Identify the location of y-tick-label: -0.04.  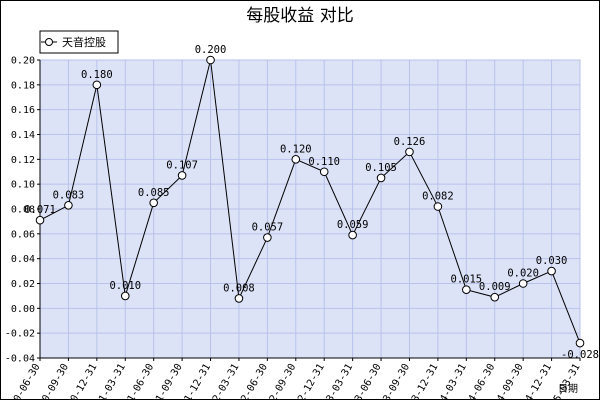
(20, 359).